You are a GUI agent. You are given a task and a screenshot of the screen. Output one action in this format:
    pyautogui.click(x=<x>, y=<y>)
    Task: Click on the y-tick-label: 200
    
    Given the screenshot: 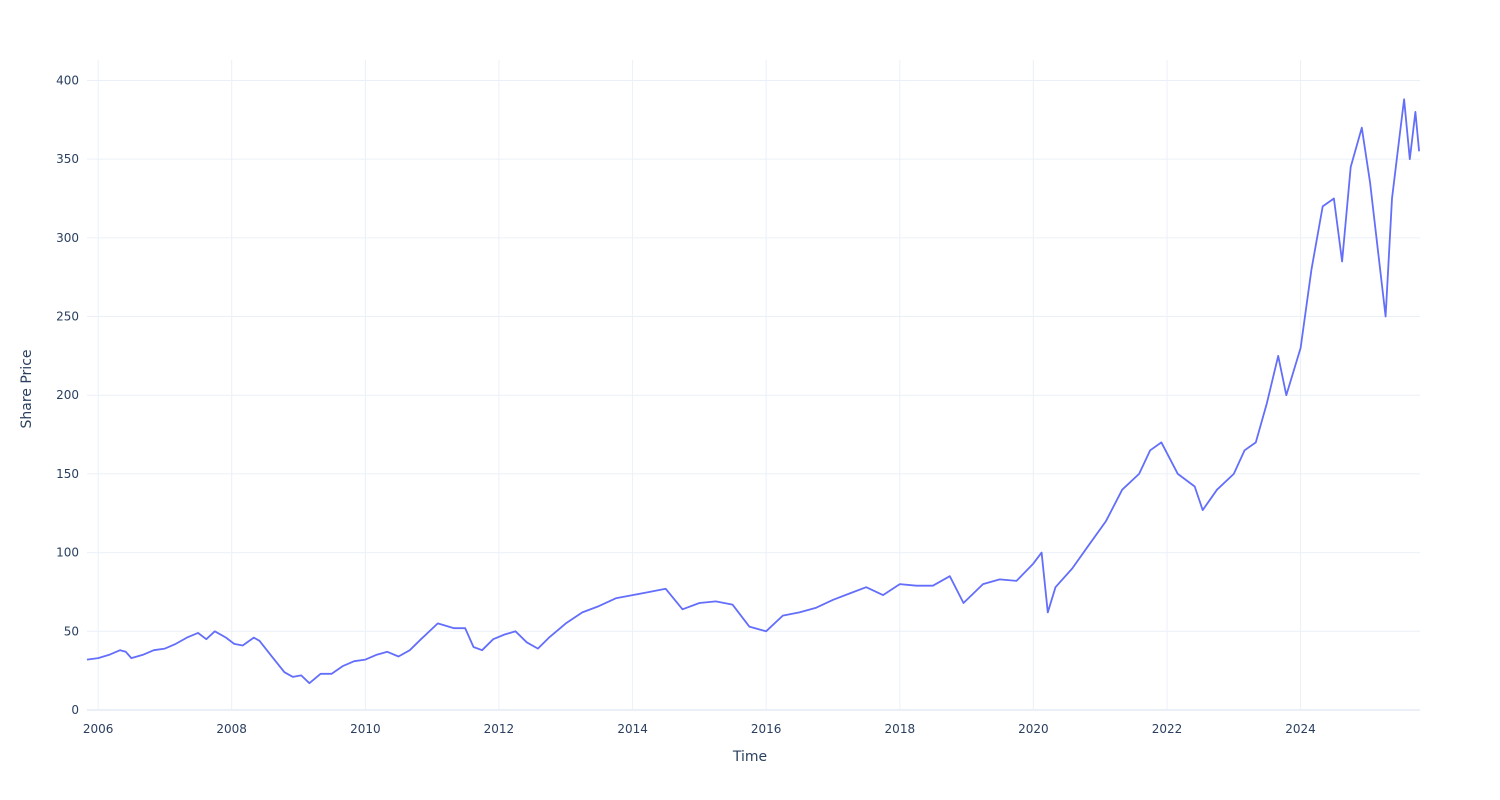 What is the action you would take?
    pyautogui.click(x=67, y=395)
    